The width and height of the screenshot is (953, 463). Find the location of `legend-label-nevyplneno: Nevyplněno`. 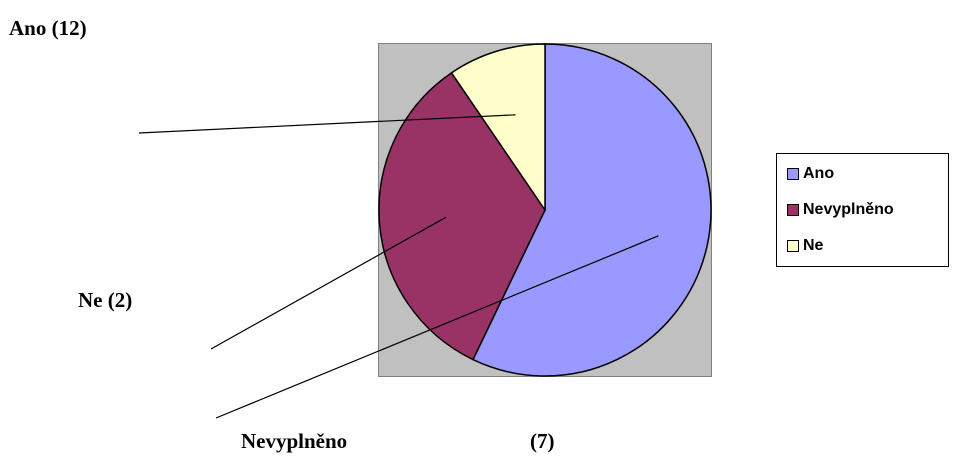

legend-label-nevyplneno: Nevyplněno is located at coordinates (848, 209).